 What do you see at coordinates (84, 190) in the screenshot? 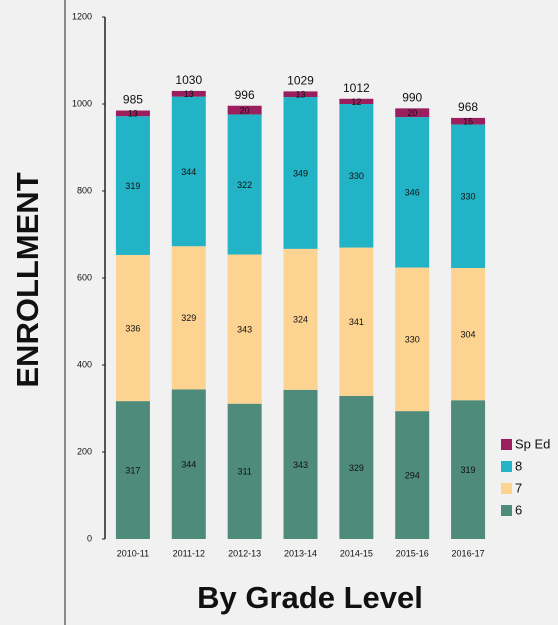
I see `y-tick-label: 800` at bounding box center [84, 190].